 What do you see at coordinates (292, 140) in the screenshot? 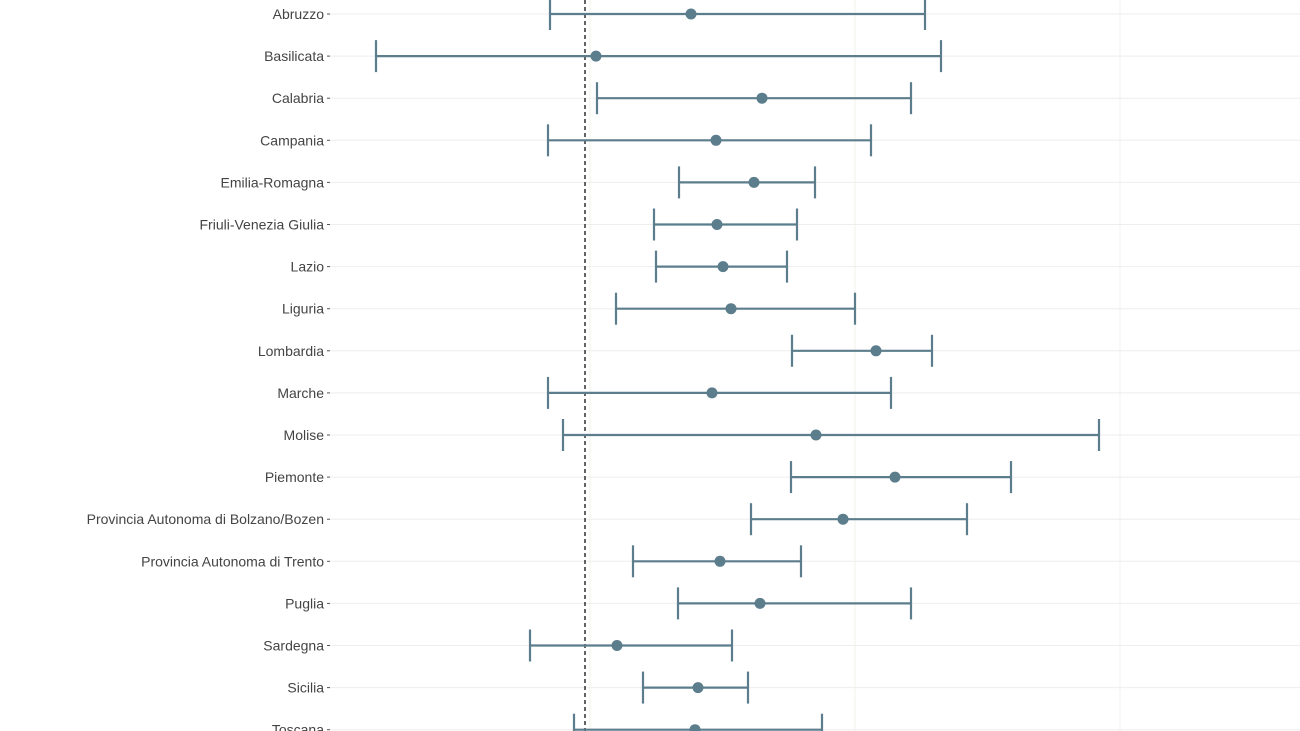
I see `category-label: Campania` at bounding box center [292, 140].